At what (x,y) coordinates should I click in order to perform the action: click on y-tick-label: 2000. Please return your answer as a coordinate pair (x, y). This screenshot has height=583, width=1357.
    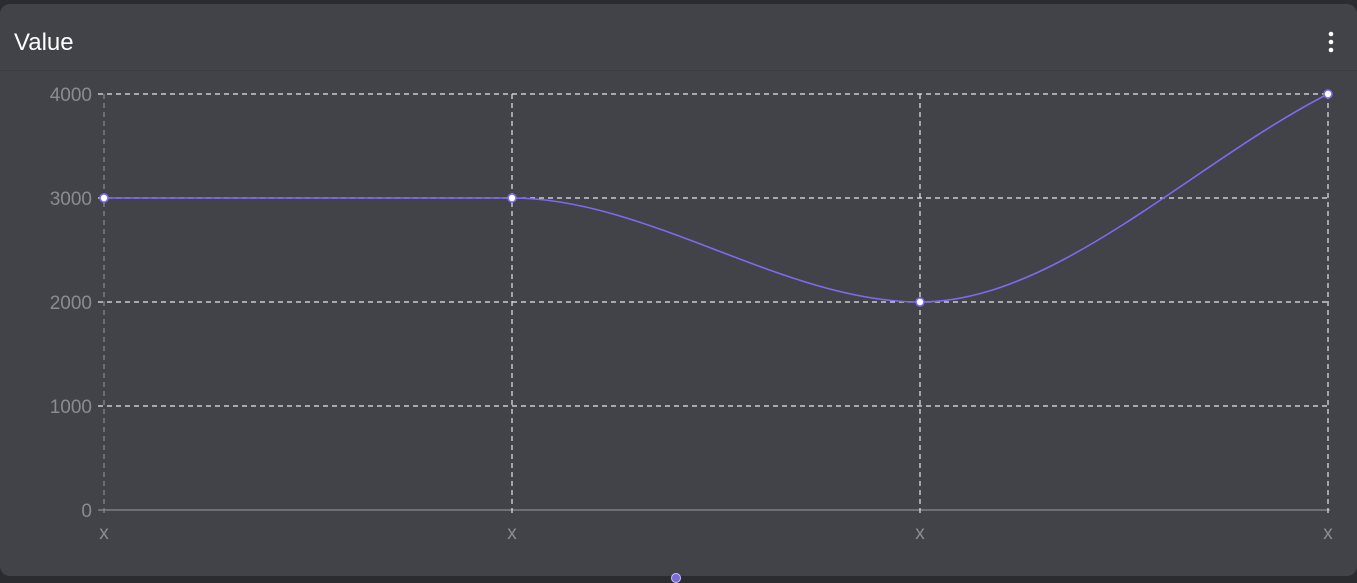
    Looking at the image, I should click on (71, 303).